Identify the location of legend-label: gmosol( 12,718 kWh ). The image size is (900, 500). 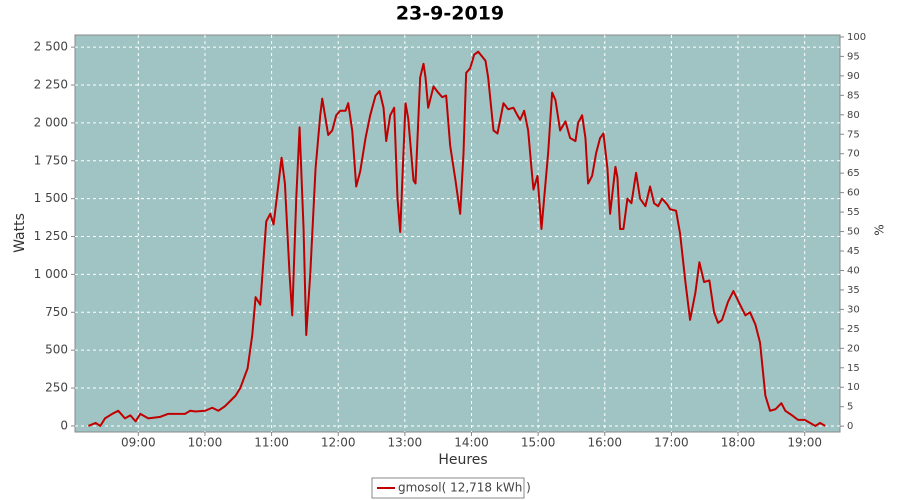
(464, 488).